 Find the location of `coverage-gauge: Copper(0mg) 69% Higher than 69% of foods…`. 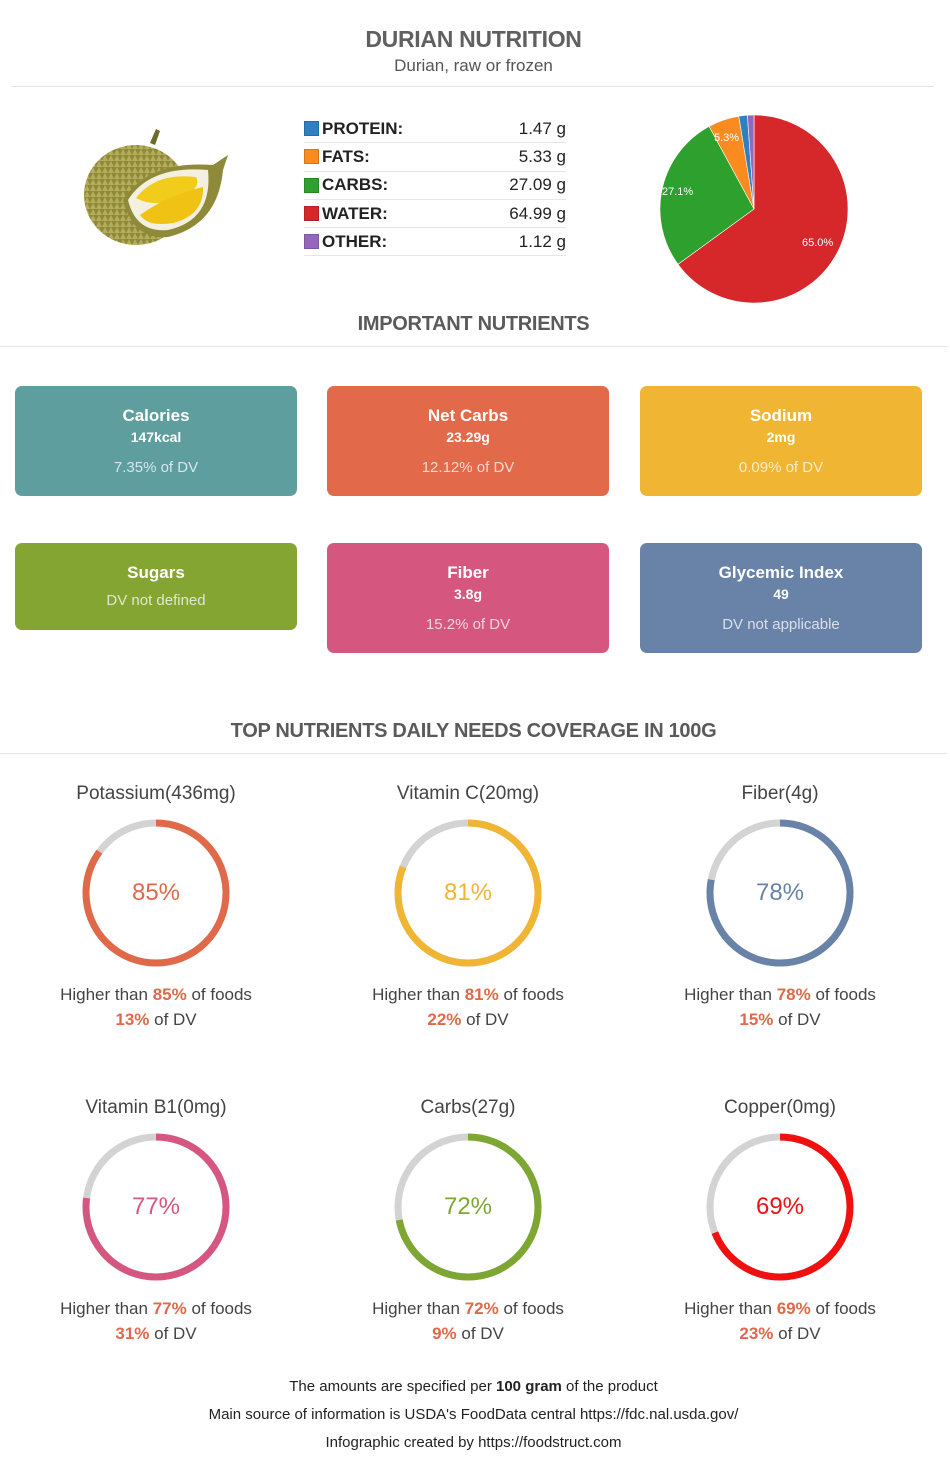

coverage-gauge: Copper(0mg) 69% Higher than 69% of foods… is located at coordinates (780, 1220).